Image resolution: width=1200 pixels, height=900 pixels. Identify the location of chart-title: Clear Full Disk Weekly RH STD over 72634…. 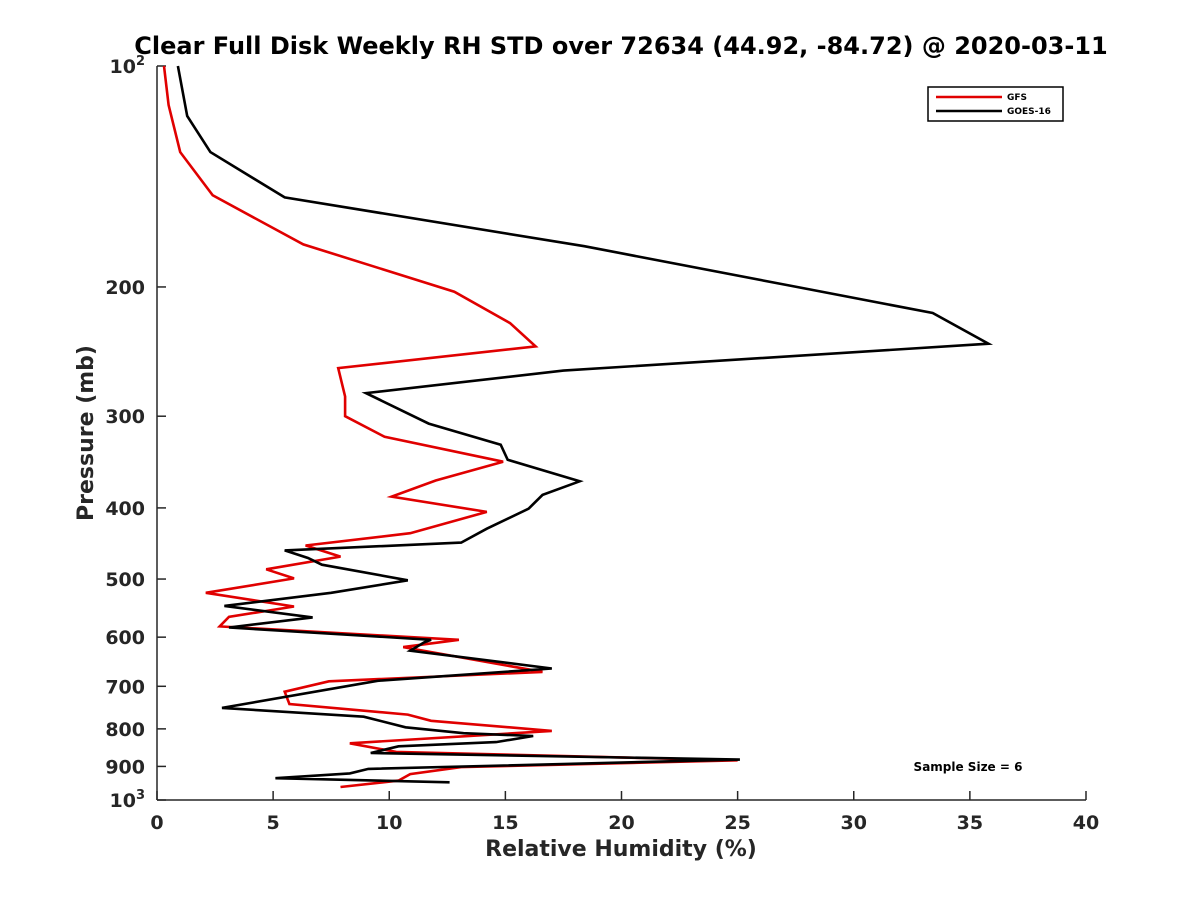
(620, 46).